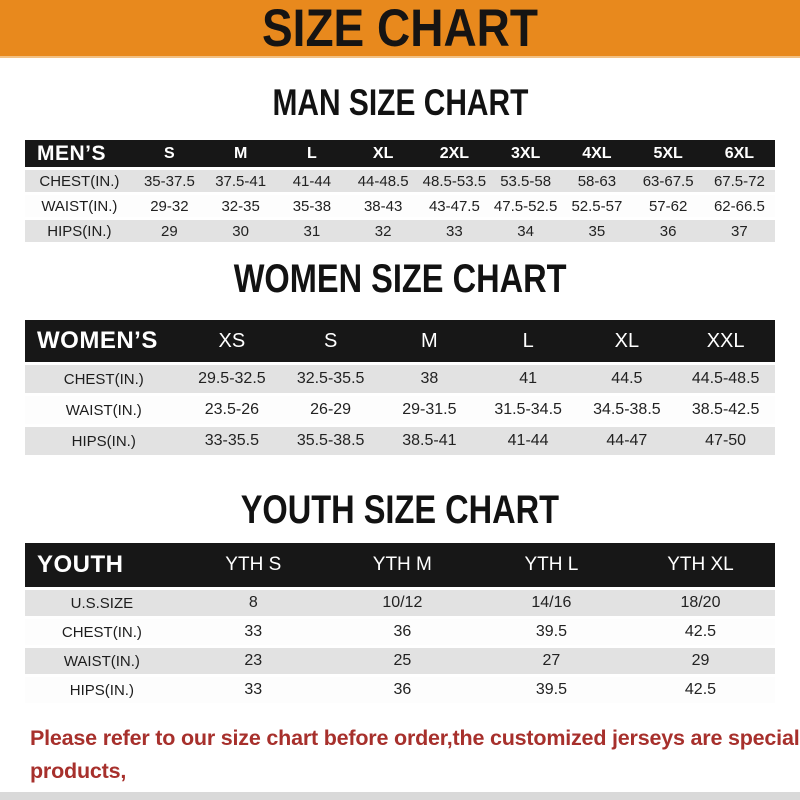 The width and height of the screenshot is (800, 800). Describe the element at coordinates (97, 340) in the screenshot. I see `women-table-title: WOMEN’S` at that location.